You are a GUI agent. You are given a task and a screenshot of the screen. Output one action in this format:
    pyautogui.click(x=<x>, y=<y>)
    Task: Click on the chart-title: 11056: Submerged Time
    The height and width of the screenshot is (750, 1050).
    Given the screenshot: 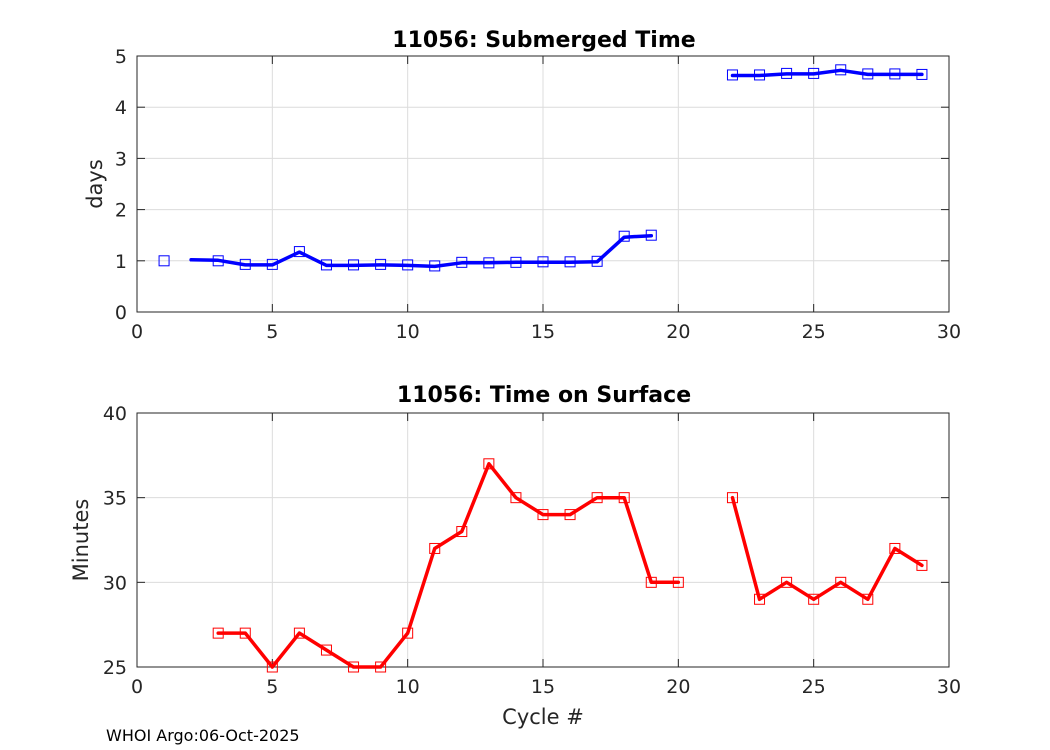 What is the action you would take?
    pyautogui.click(x=543, y=40)
    